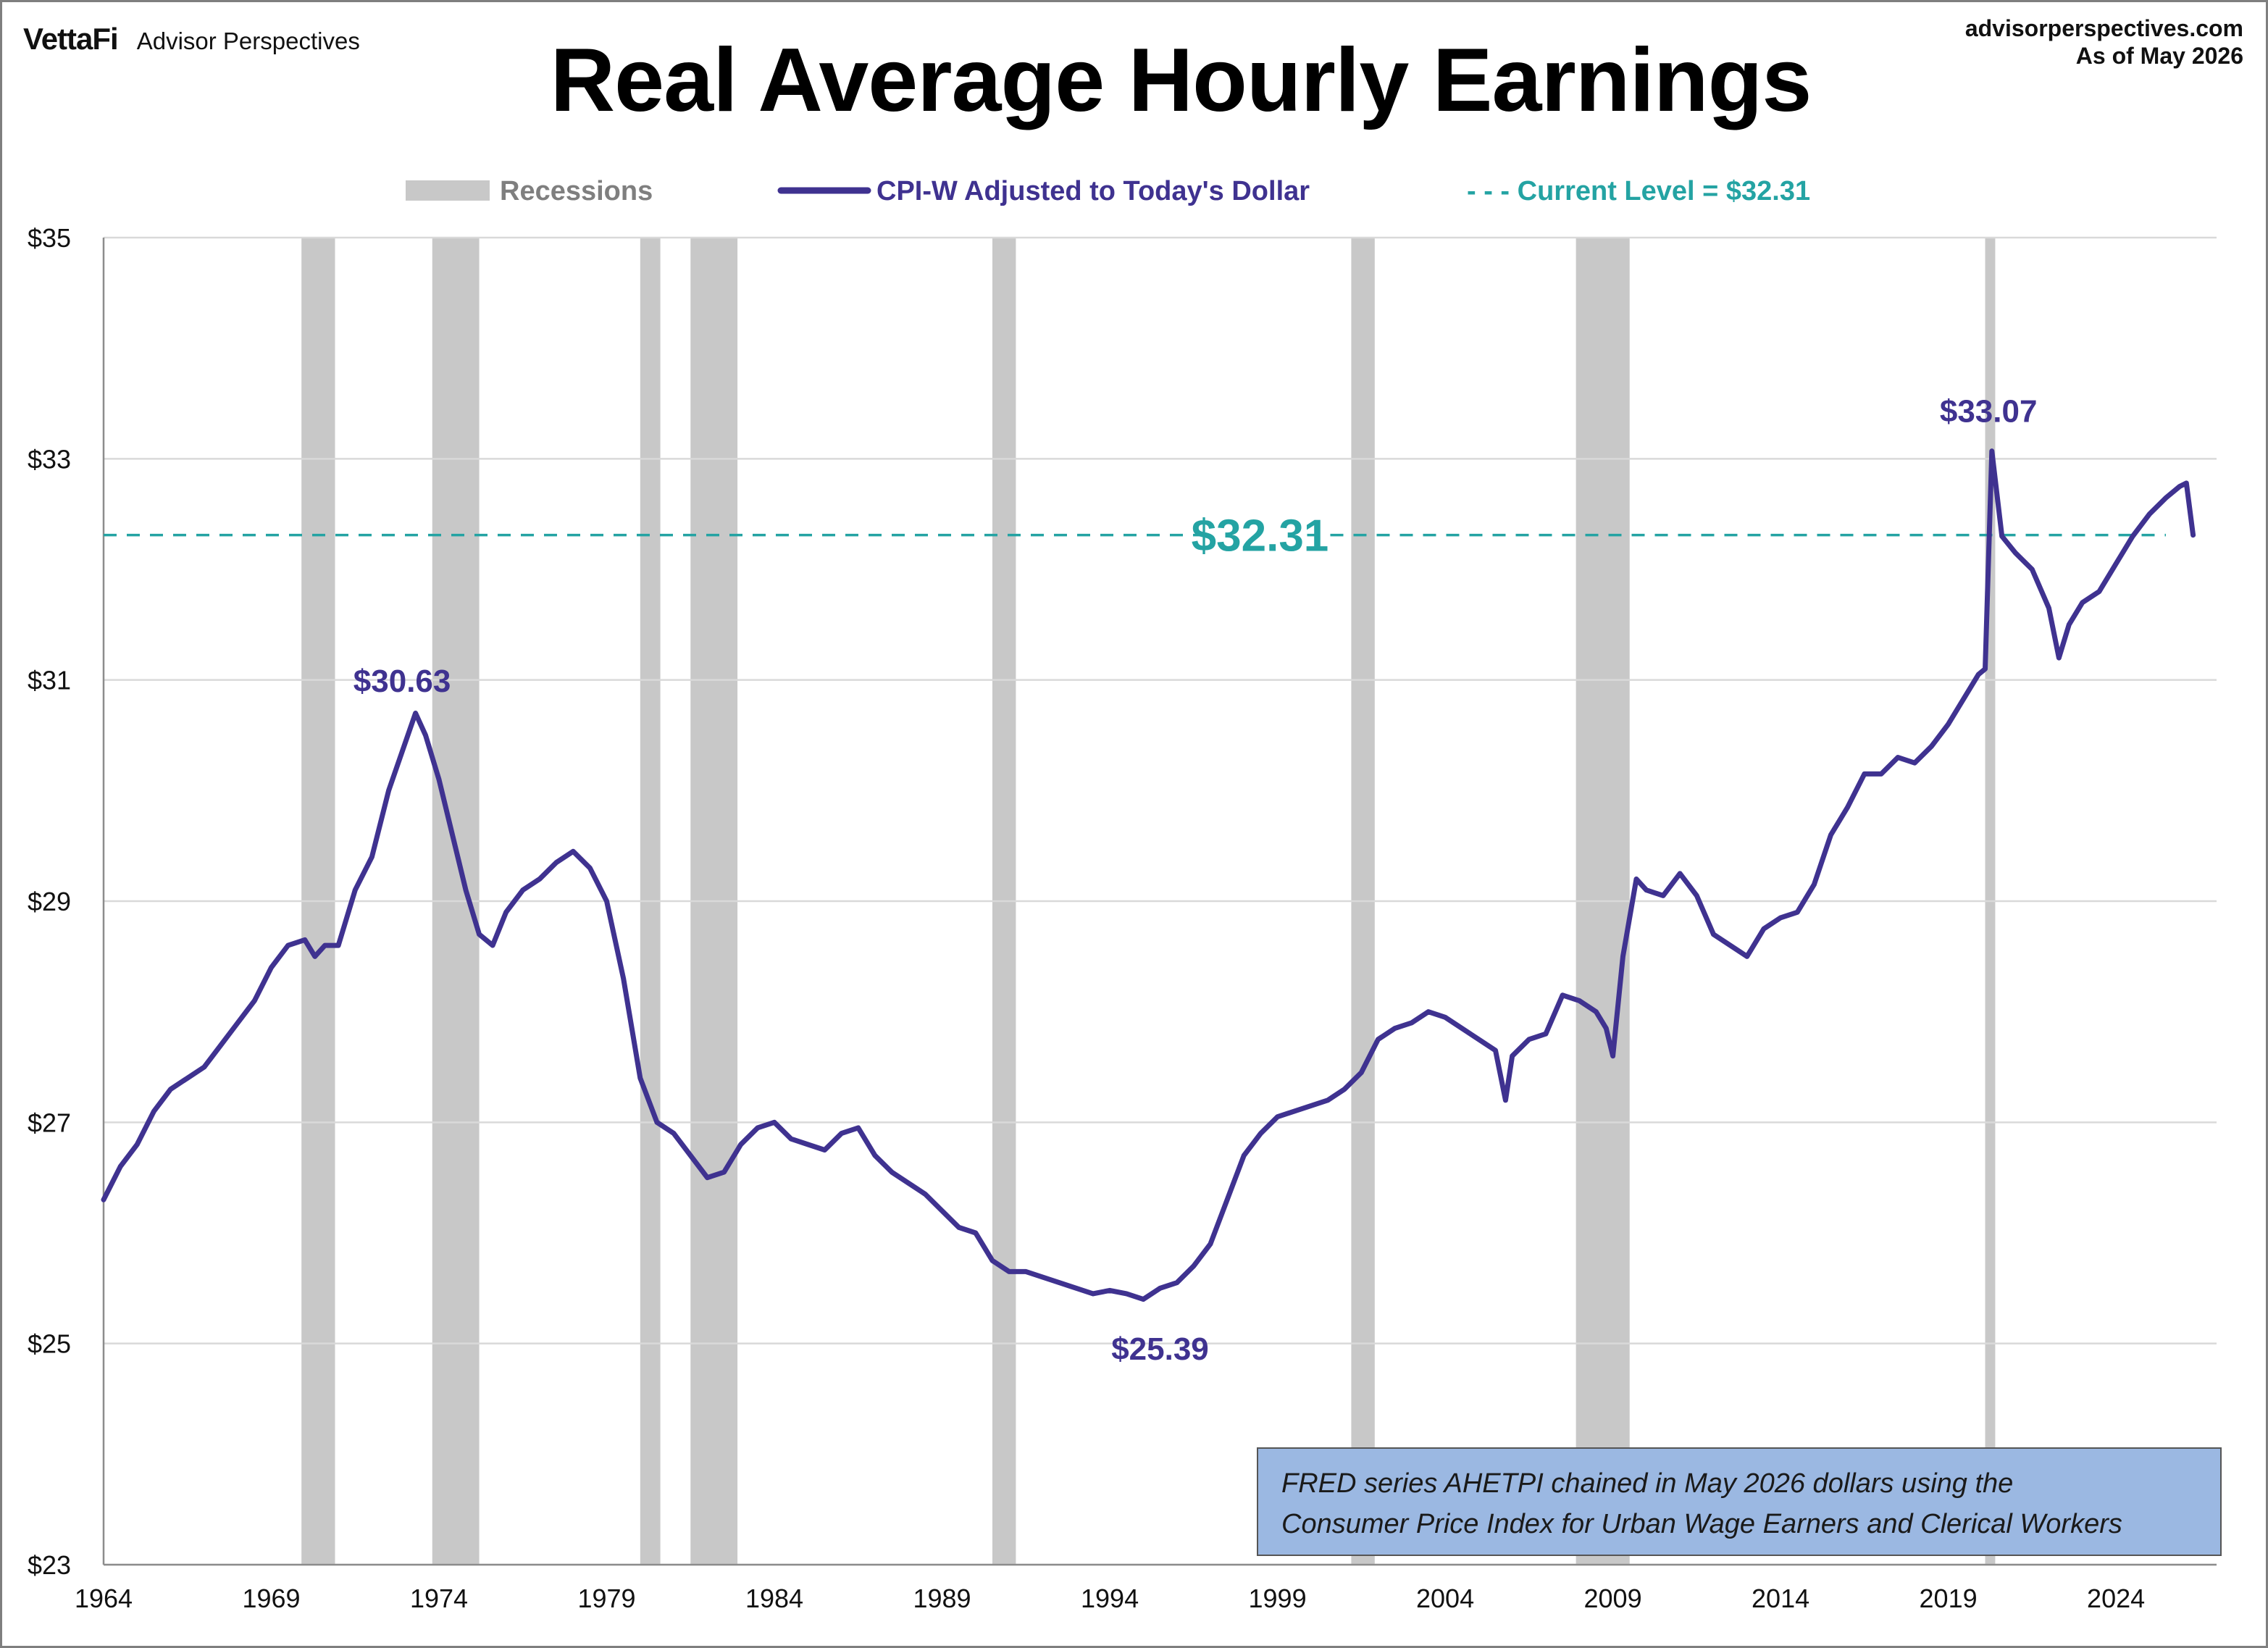 This screenshot has height=1648, width=2268. I want to click on x-tick-label: 2014, so click(1781, 1598).